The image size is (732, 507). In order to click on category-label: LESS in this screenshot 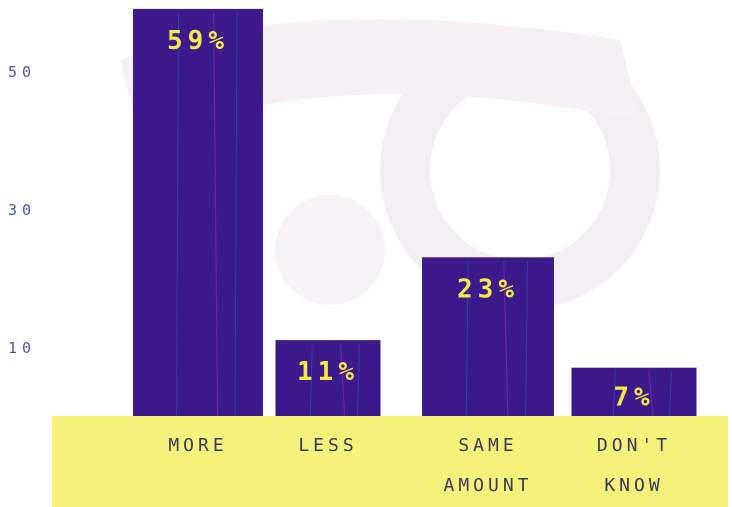, I will do `click(327, 445)`.